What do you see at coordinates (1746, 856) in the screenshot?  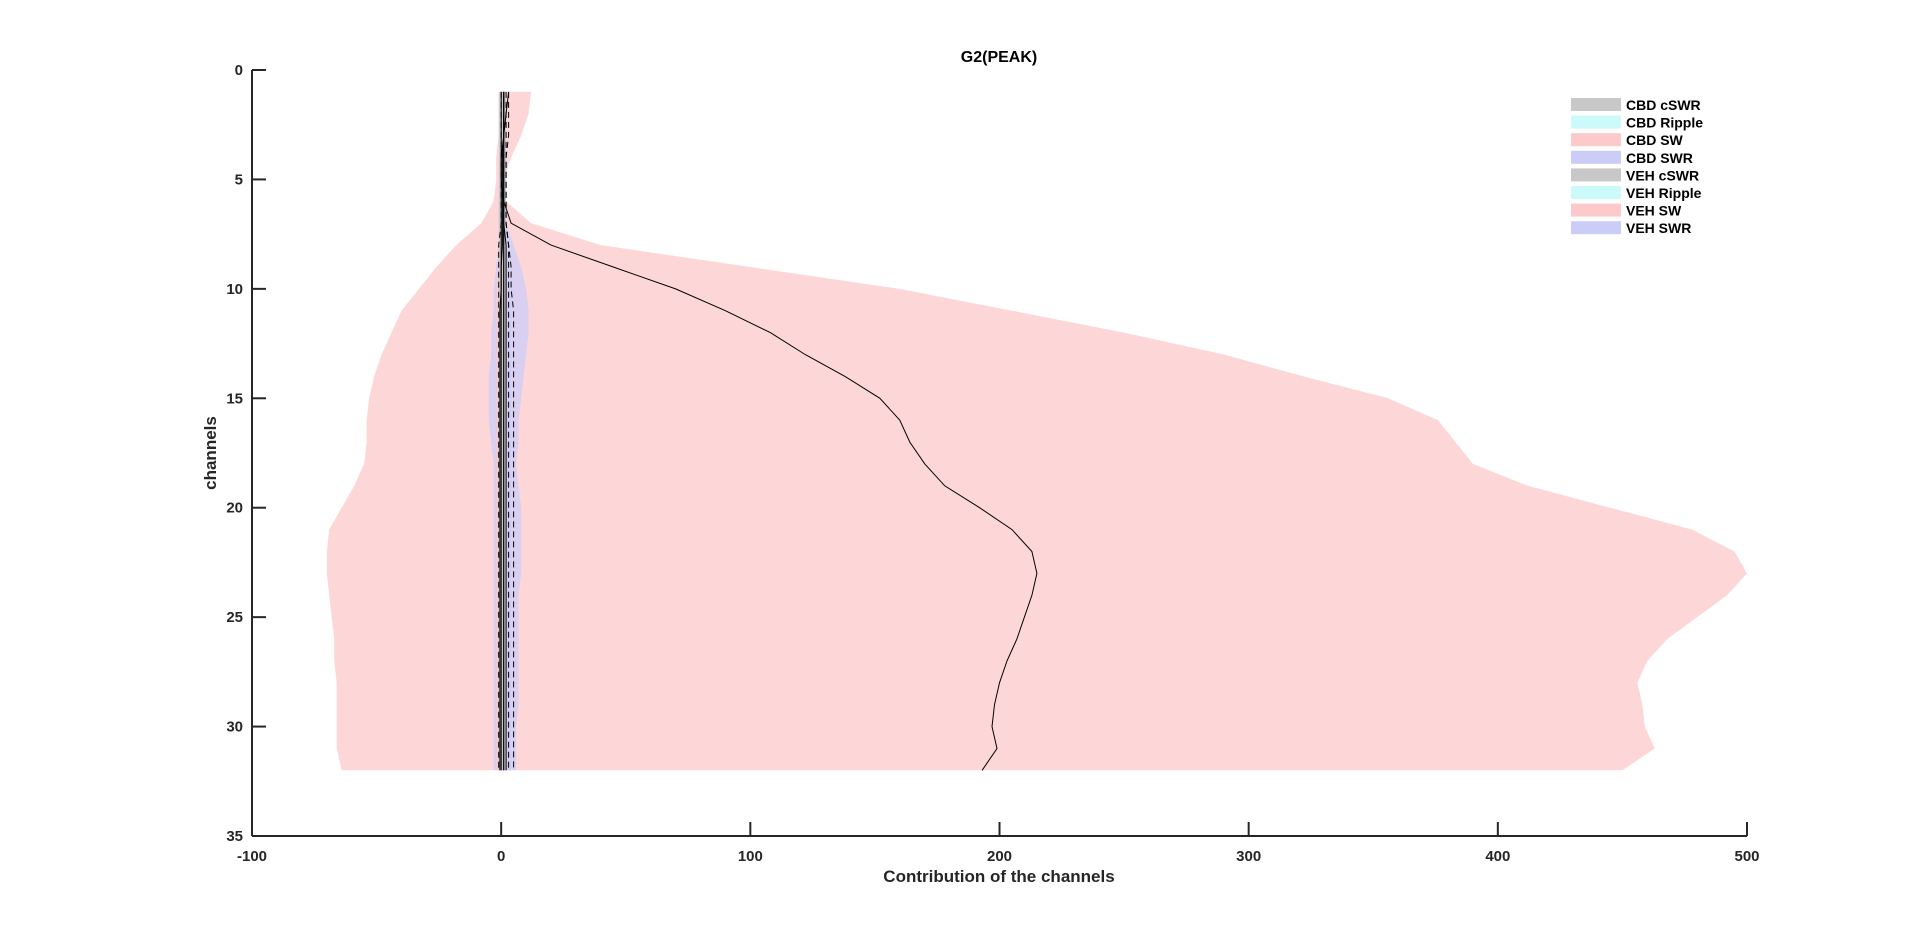 I see `x-tick-label: 500` at bounding box center [1746, 856].